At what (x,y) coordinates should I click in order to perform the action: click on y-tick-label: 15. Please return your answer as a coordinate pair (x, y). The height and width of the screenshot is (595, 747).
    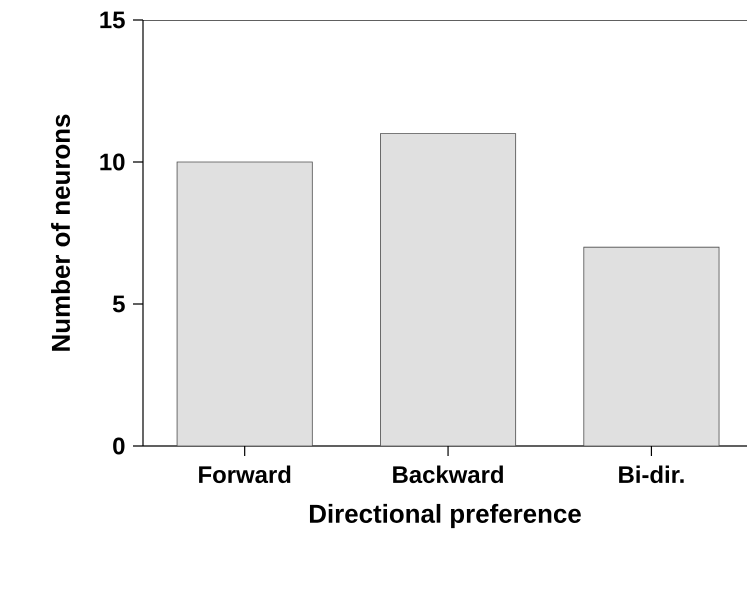
    Looking at the image, I should click on (112, 20).